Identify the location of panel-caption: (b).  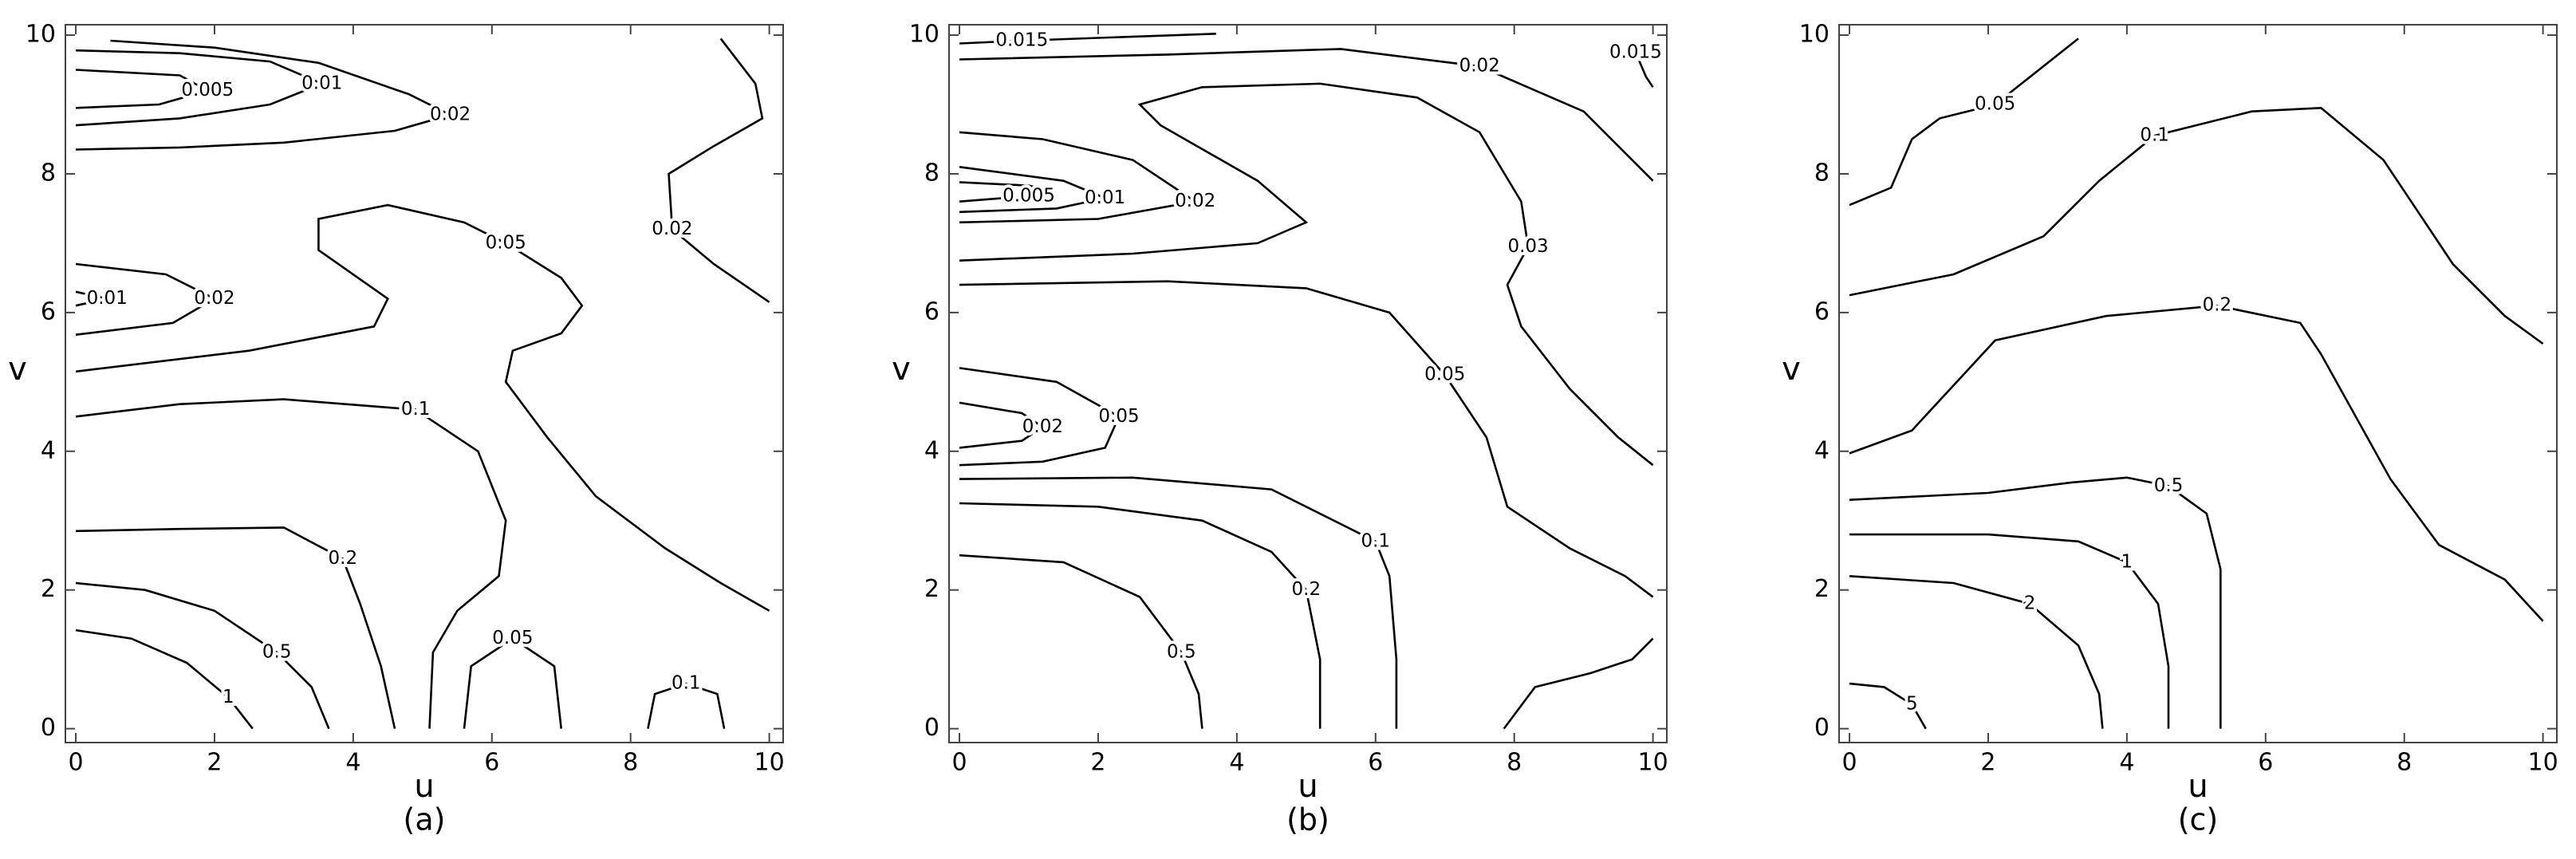
(1307, 819).